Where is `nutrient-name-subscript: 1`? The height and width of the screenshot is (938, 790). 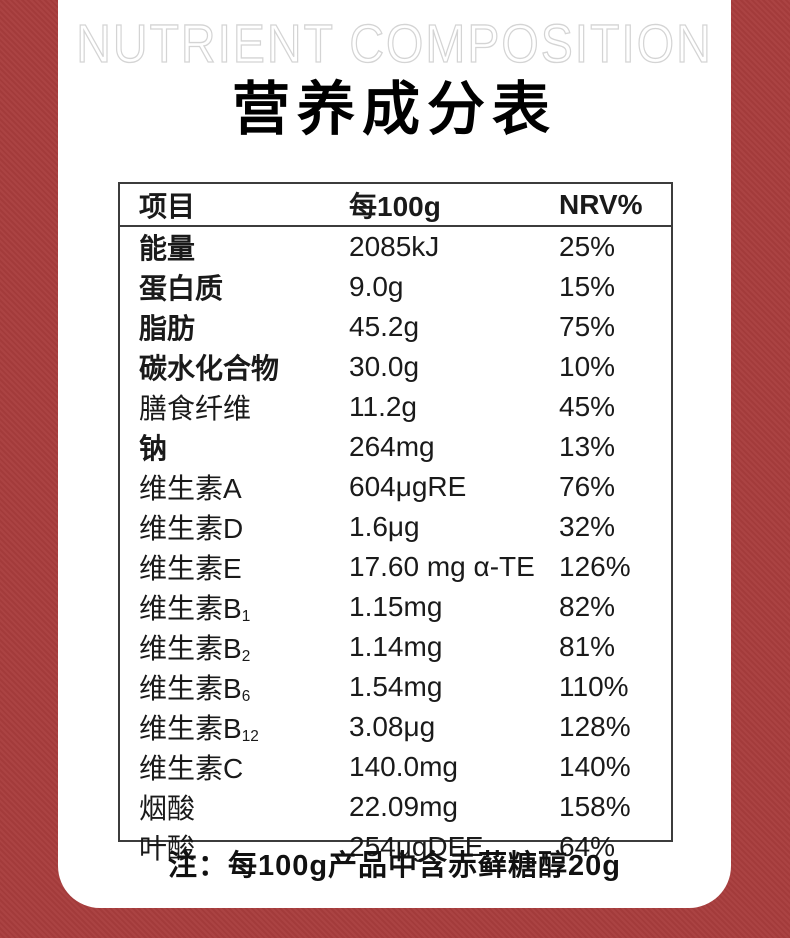 nutrient-name-subscript: 1 is located at coordinates (246, 616).